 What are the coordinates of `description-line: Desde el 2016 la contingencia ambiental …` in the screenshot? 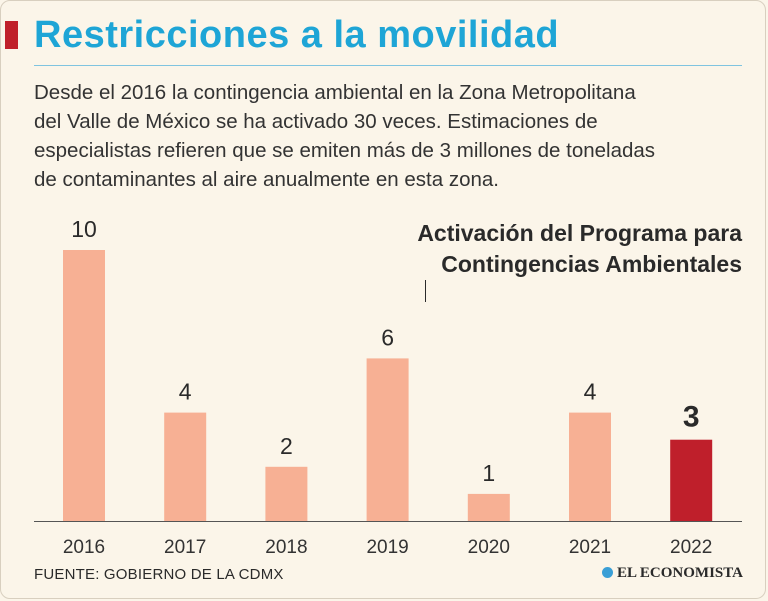 It's located at (335, 92).